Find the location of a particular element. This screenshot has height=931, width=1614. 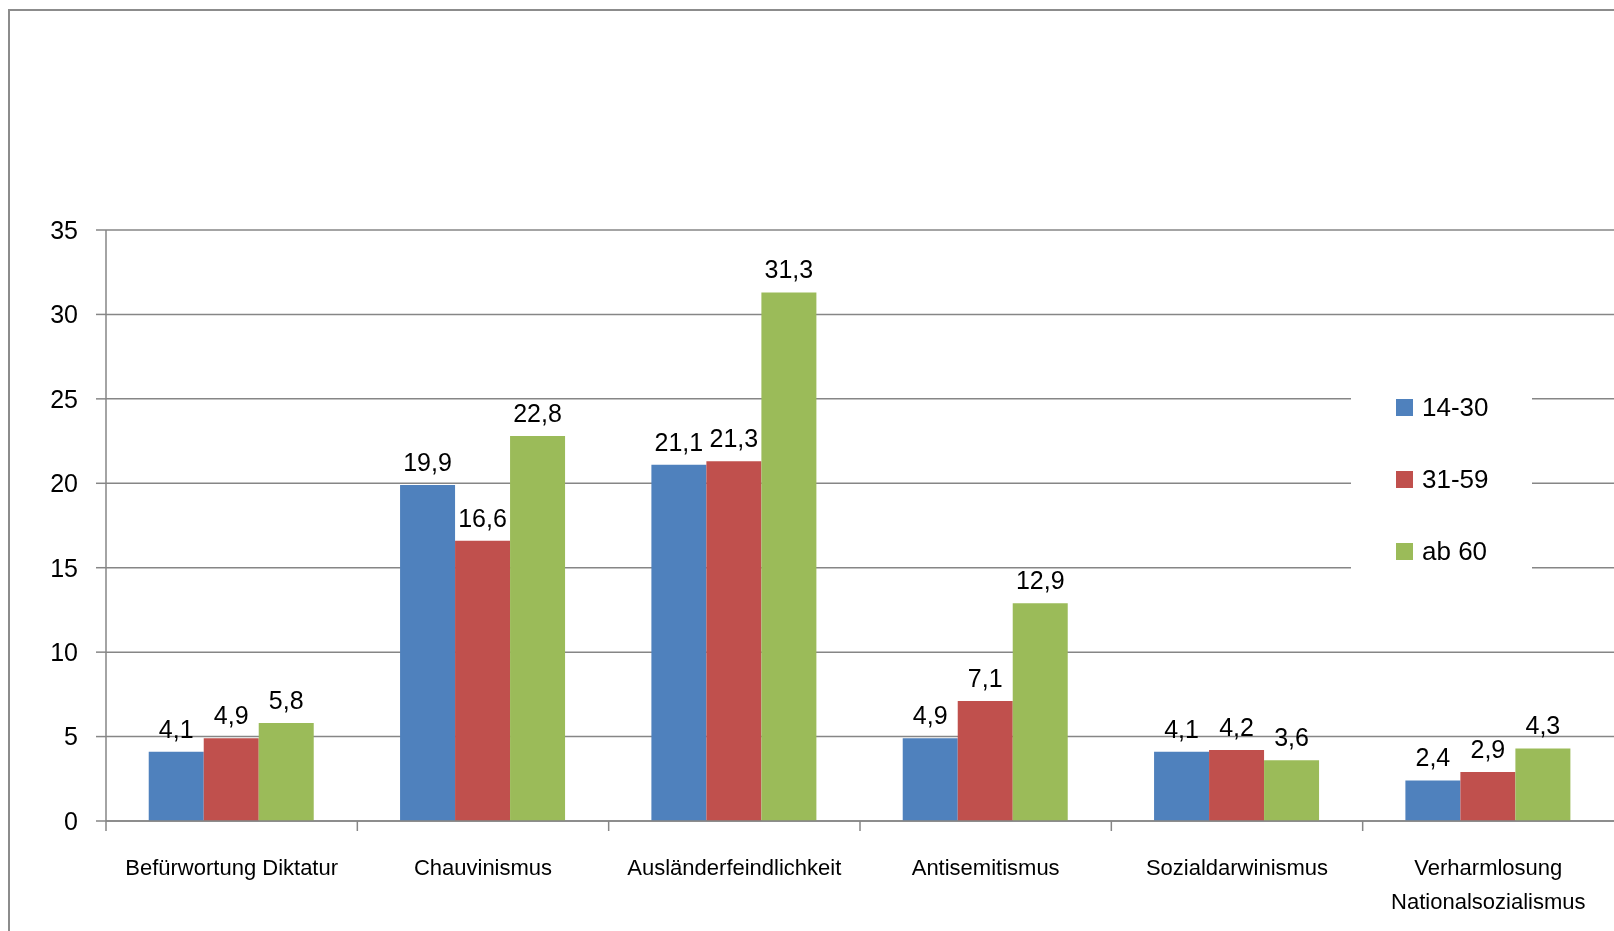

y-tick-label: 10 is located at coordinates (64, 652).